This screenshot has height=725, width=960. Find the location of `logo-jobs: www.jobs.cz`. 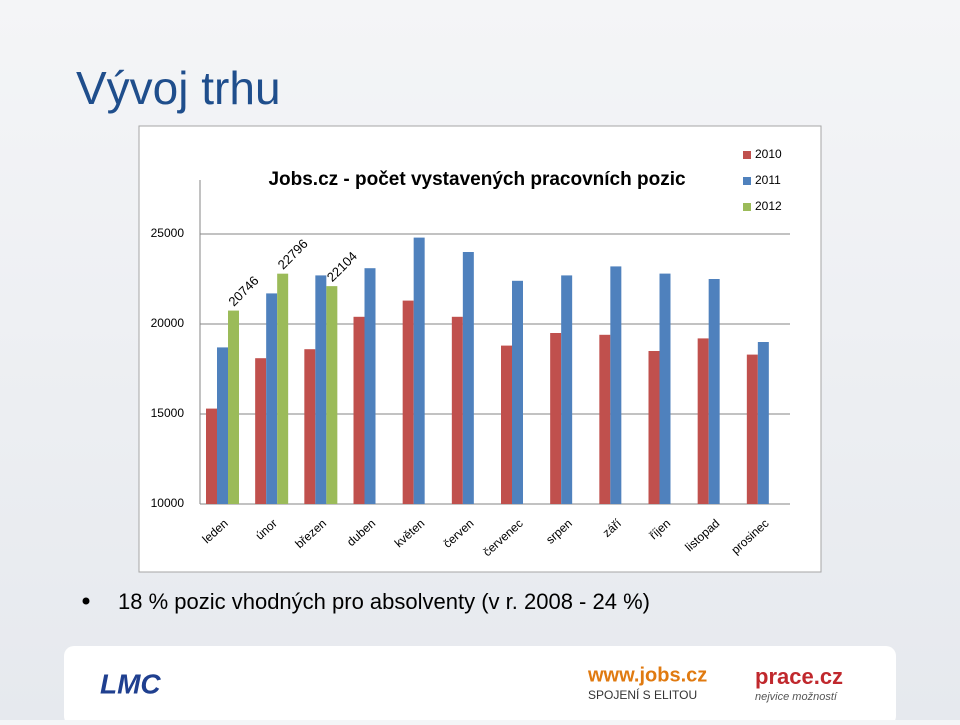

logo-jobs: www.jobs.cz is located at coordinates (647, 675).